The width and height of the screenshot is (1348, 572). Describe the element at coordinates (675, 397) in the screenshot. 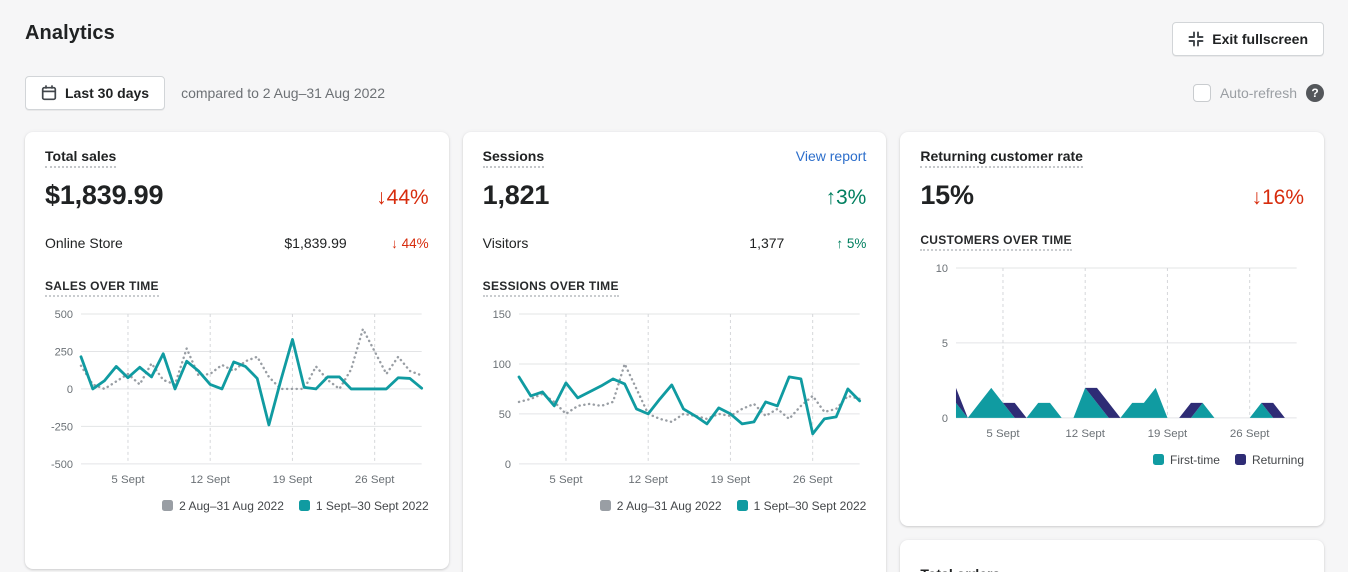

I see `sessions-over-time-chart: 150 100 50 0 5 Sept 12 Sept 19 Sept 26 Sept` at that location.